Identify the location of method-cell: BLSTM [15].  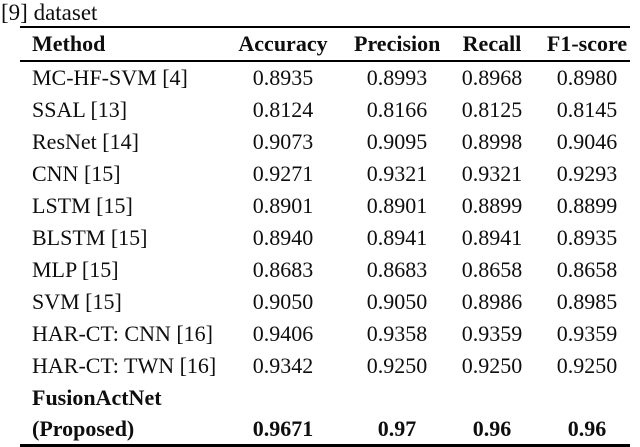
(90, 237).